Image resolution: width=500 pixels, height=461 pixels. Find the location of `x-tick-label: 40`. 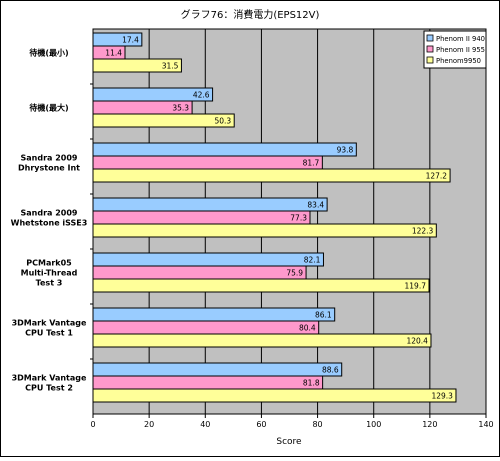

x-tick-label: 40 is located at coordinates (205, 424).